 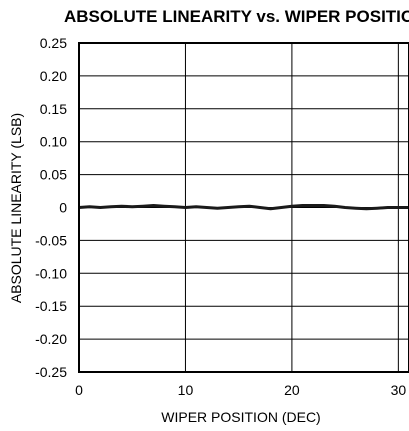 I want to click on y-tick-label: -0.20, so click(x=51, y=339).